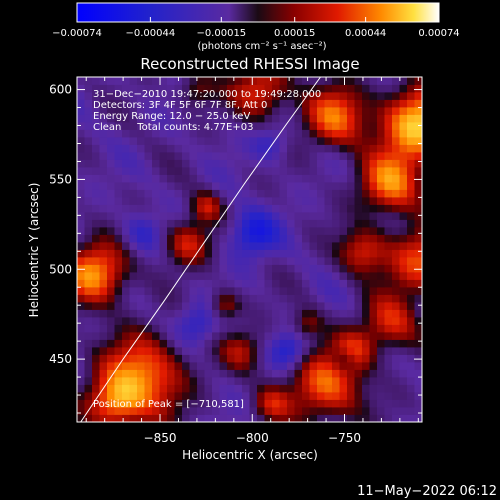 This screenshot has width=500, height=500. Describe the element at coordinates (171, 116) in the screenshot. I see `info-line-energy: Energy Range: 12.0 − 25.0 keV` at that location.